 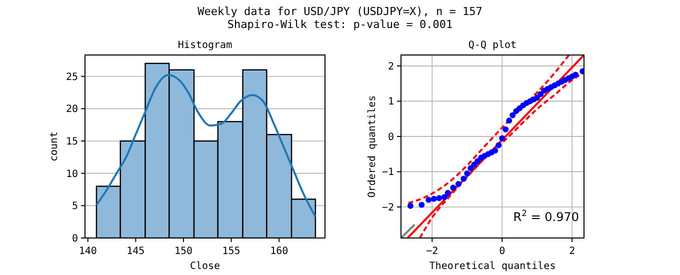 I want to click on chart-title: Histogram, so click(x=205, y=45).